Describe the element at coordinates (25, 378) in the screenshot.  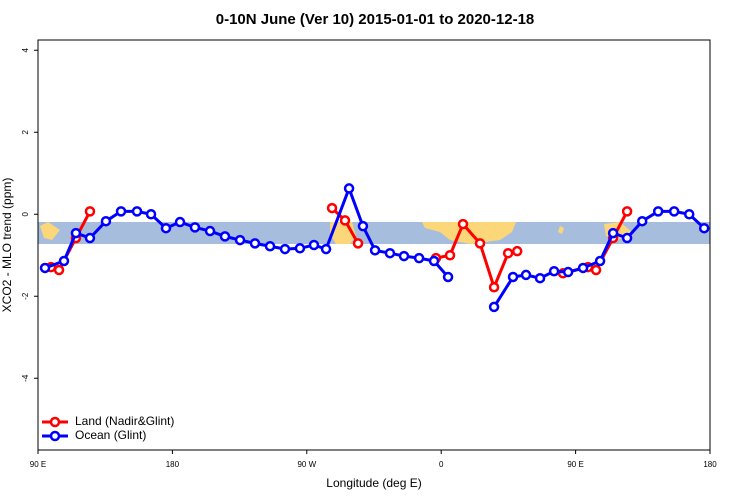
I see `y-tick-label: -4` at that location.